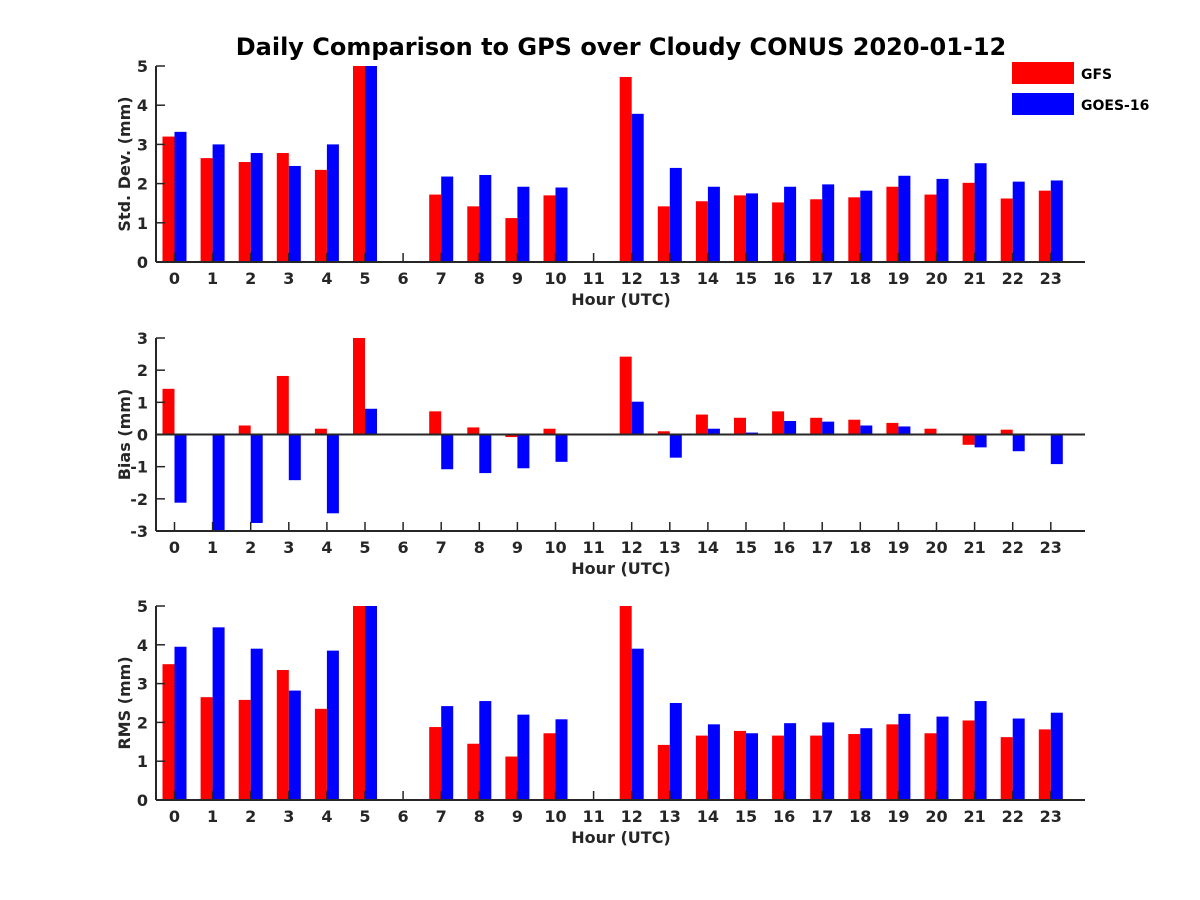 This screenshot has width=1200, height=900. Describe the element at coordinates (898, 547) in the screenshot. I see `x-tick-label: 19` at that location.